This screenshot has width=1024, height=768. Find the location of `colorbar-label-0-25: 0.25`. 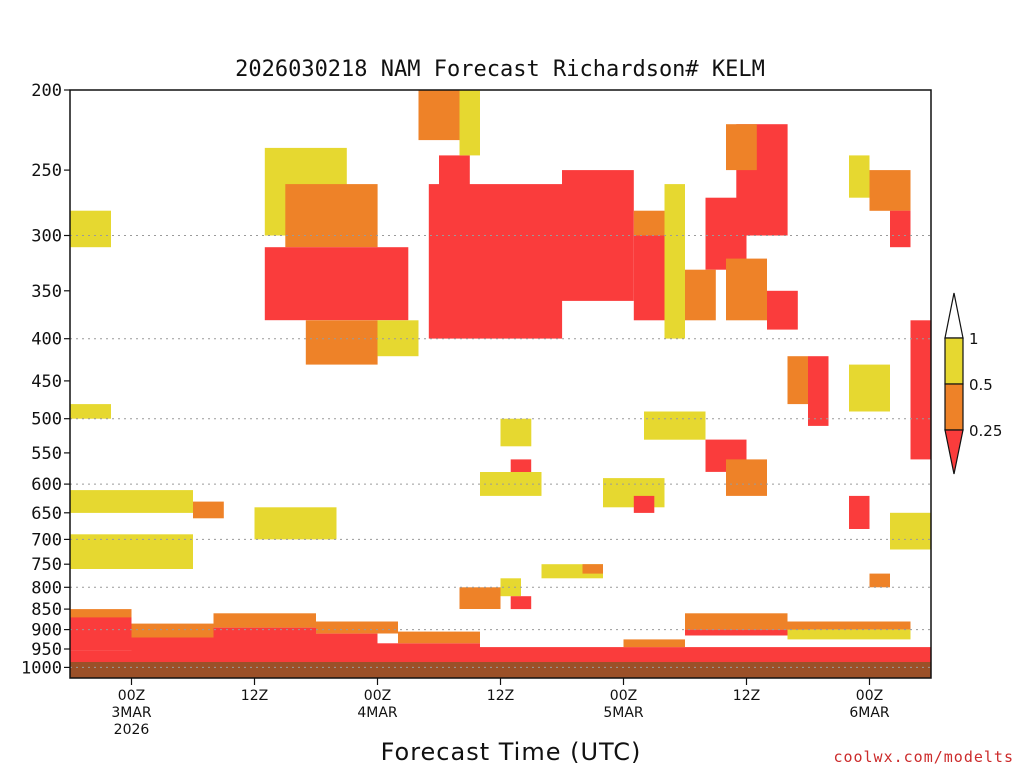

colorbar-label-0-25: 0.25 is located at coordinates (985, 431).